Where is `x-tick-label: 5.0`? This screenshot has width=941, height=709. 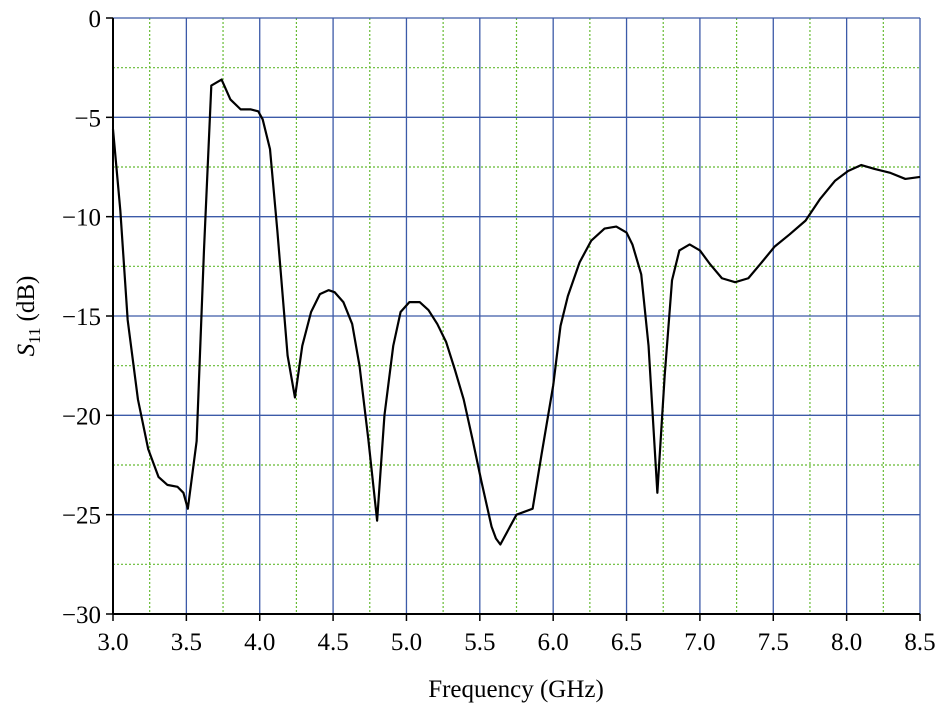
x-tick-label: 5.0 is located at coordinates (406, 642).